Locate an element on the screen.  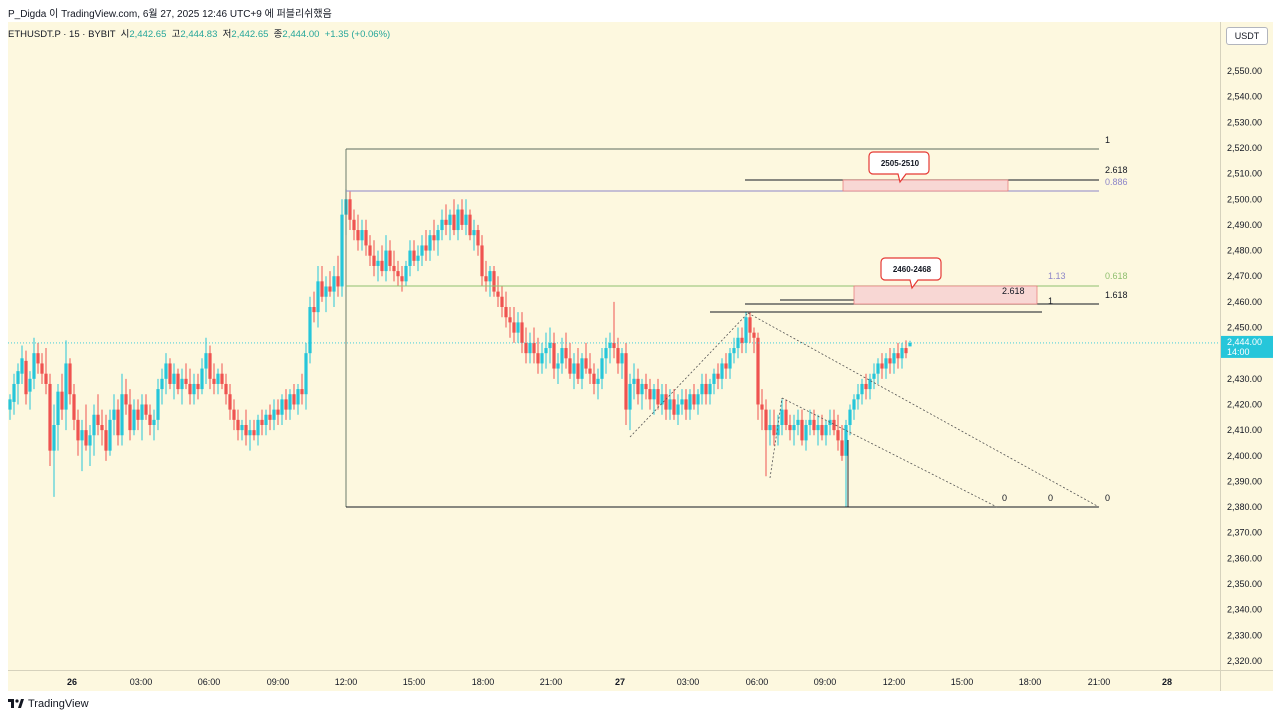
fib-label-1-mid: 1 is located at coordinates (1050, 301).